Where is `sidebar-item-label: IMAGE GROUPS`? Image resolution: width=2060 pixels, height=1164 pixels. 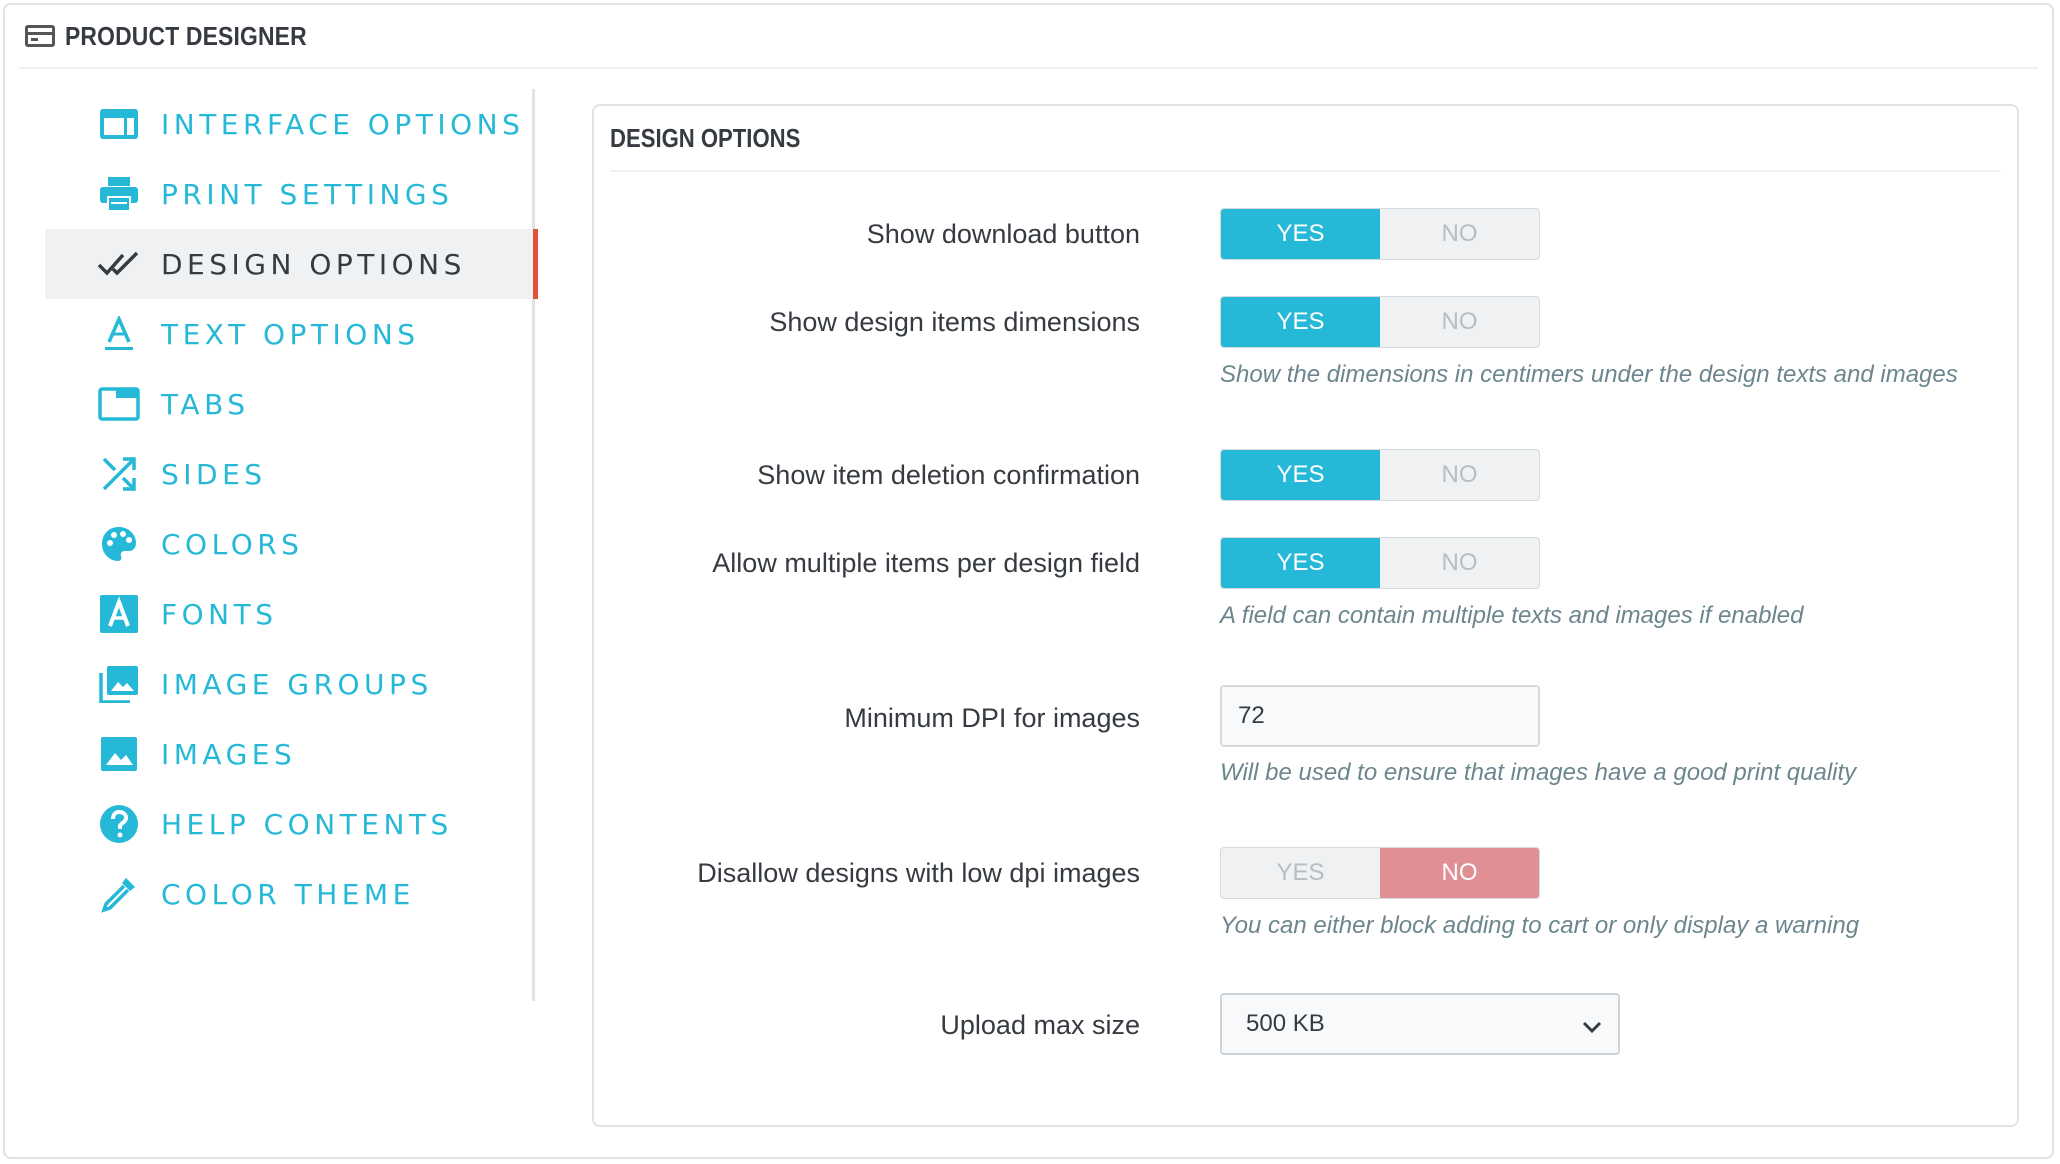 sidebar-item-label: IMAGE GROUPS is located at coordinates (297, 684).